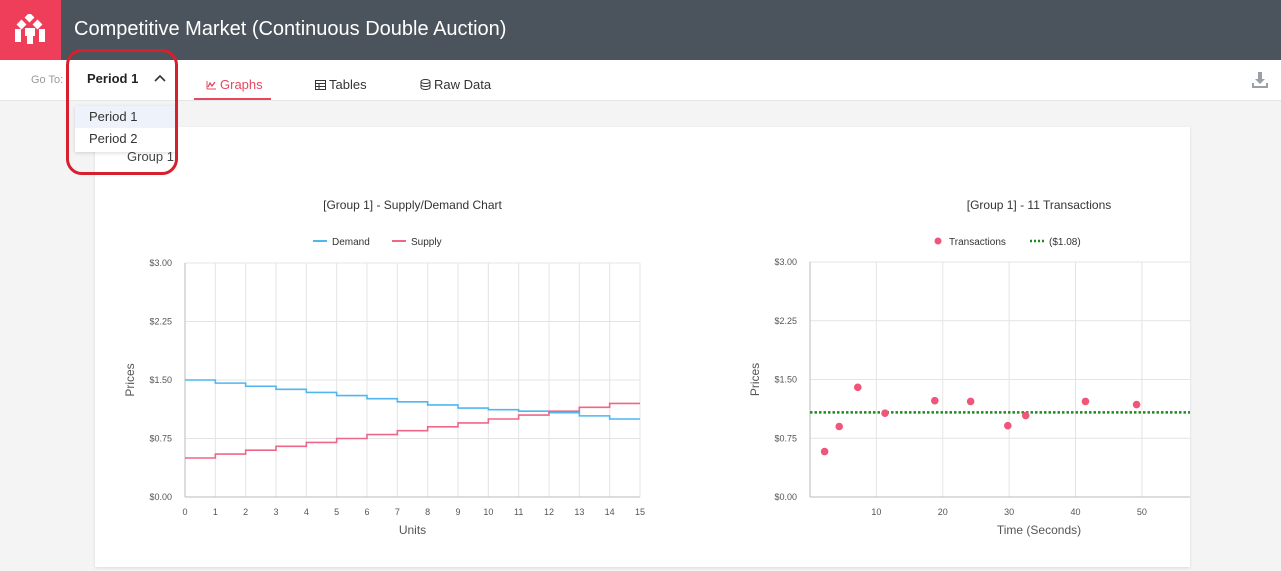 This screenshot has width=1281, height=571. Describe the element at coordinates (412, 399) in the screenshot. I see `series-line-demand` at that location.